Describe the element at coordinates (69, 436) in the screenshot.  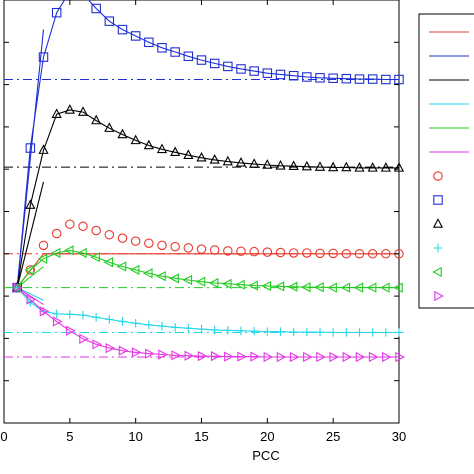
I see `x-tick-label: 5` at that location.